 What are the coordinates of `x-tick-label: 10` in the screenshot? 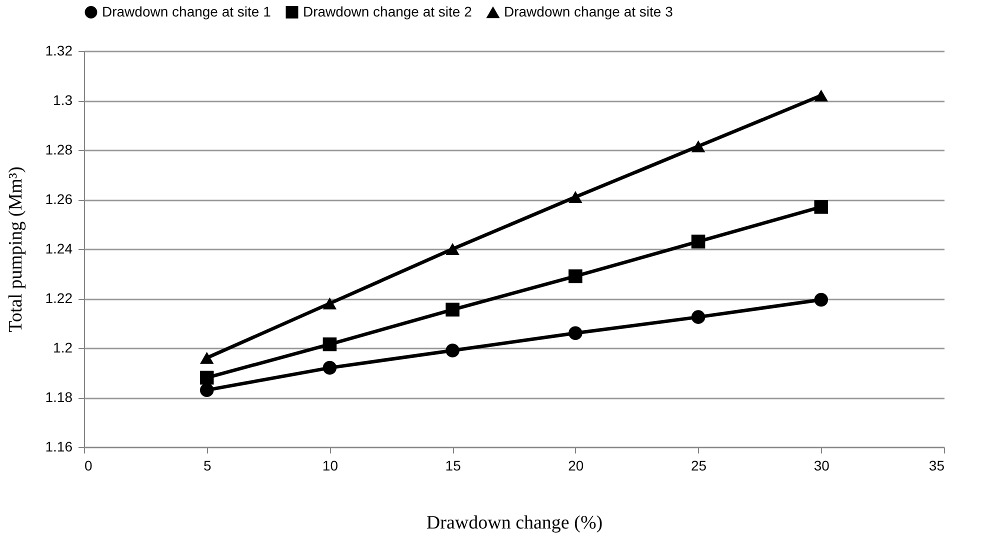 It's located at (330, 466).